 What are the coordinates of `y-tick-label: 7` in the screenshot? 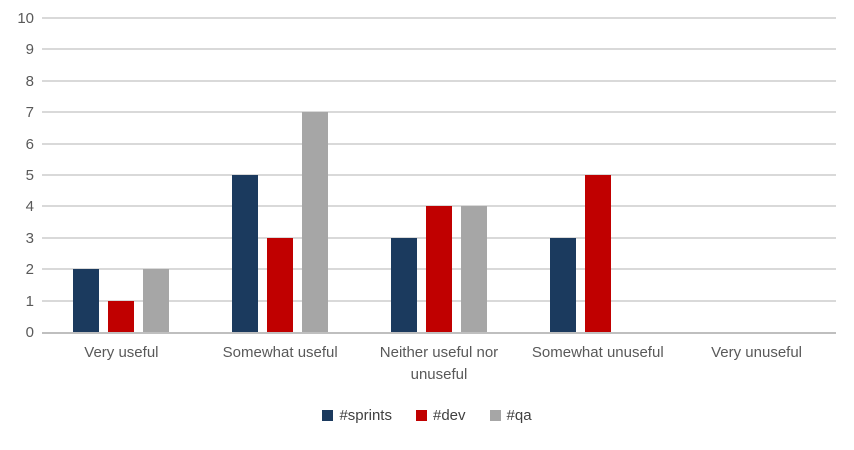 It's located at (29, 113).